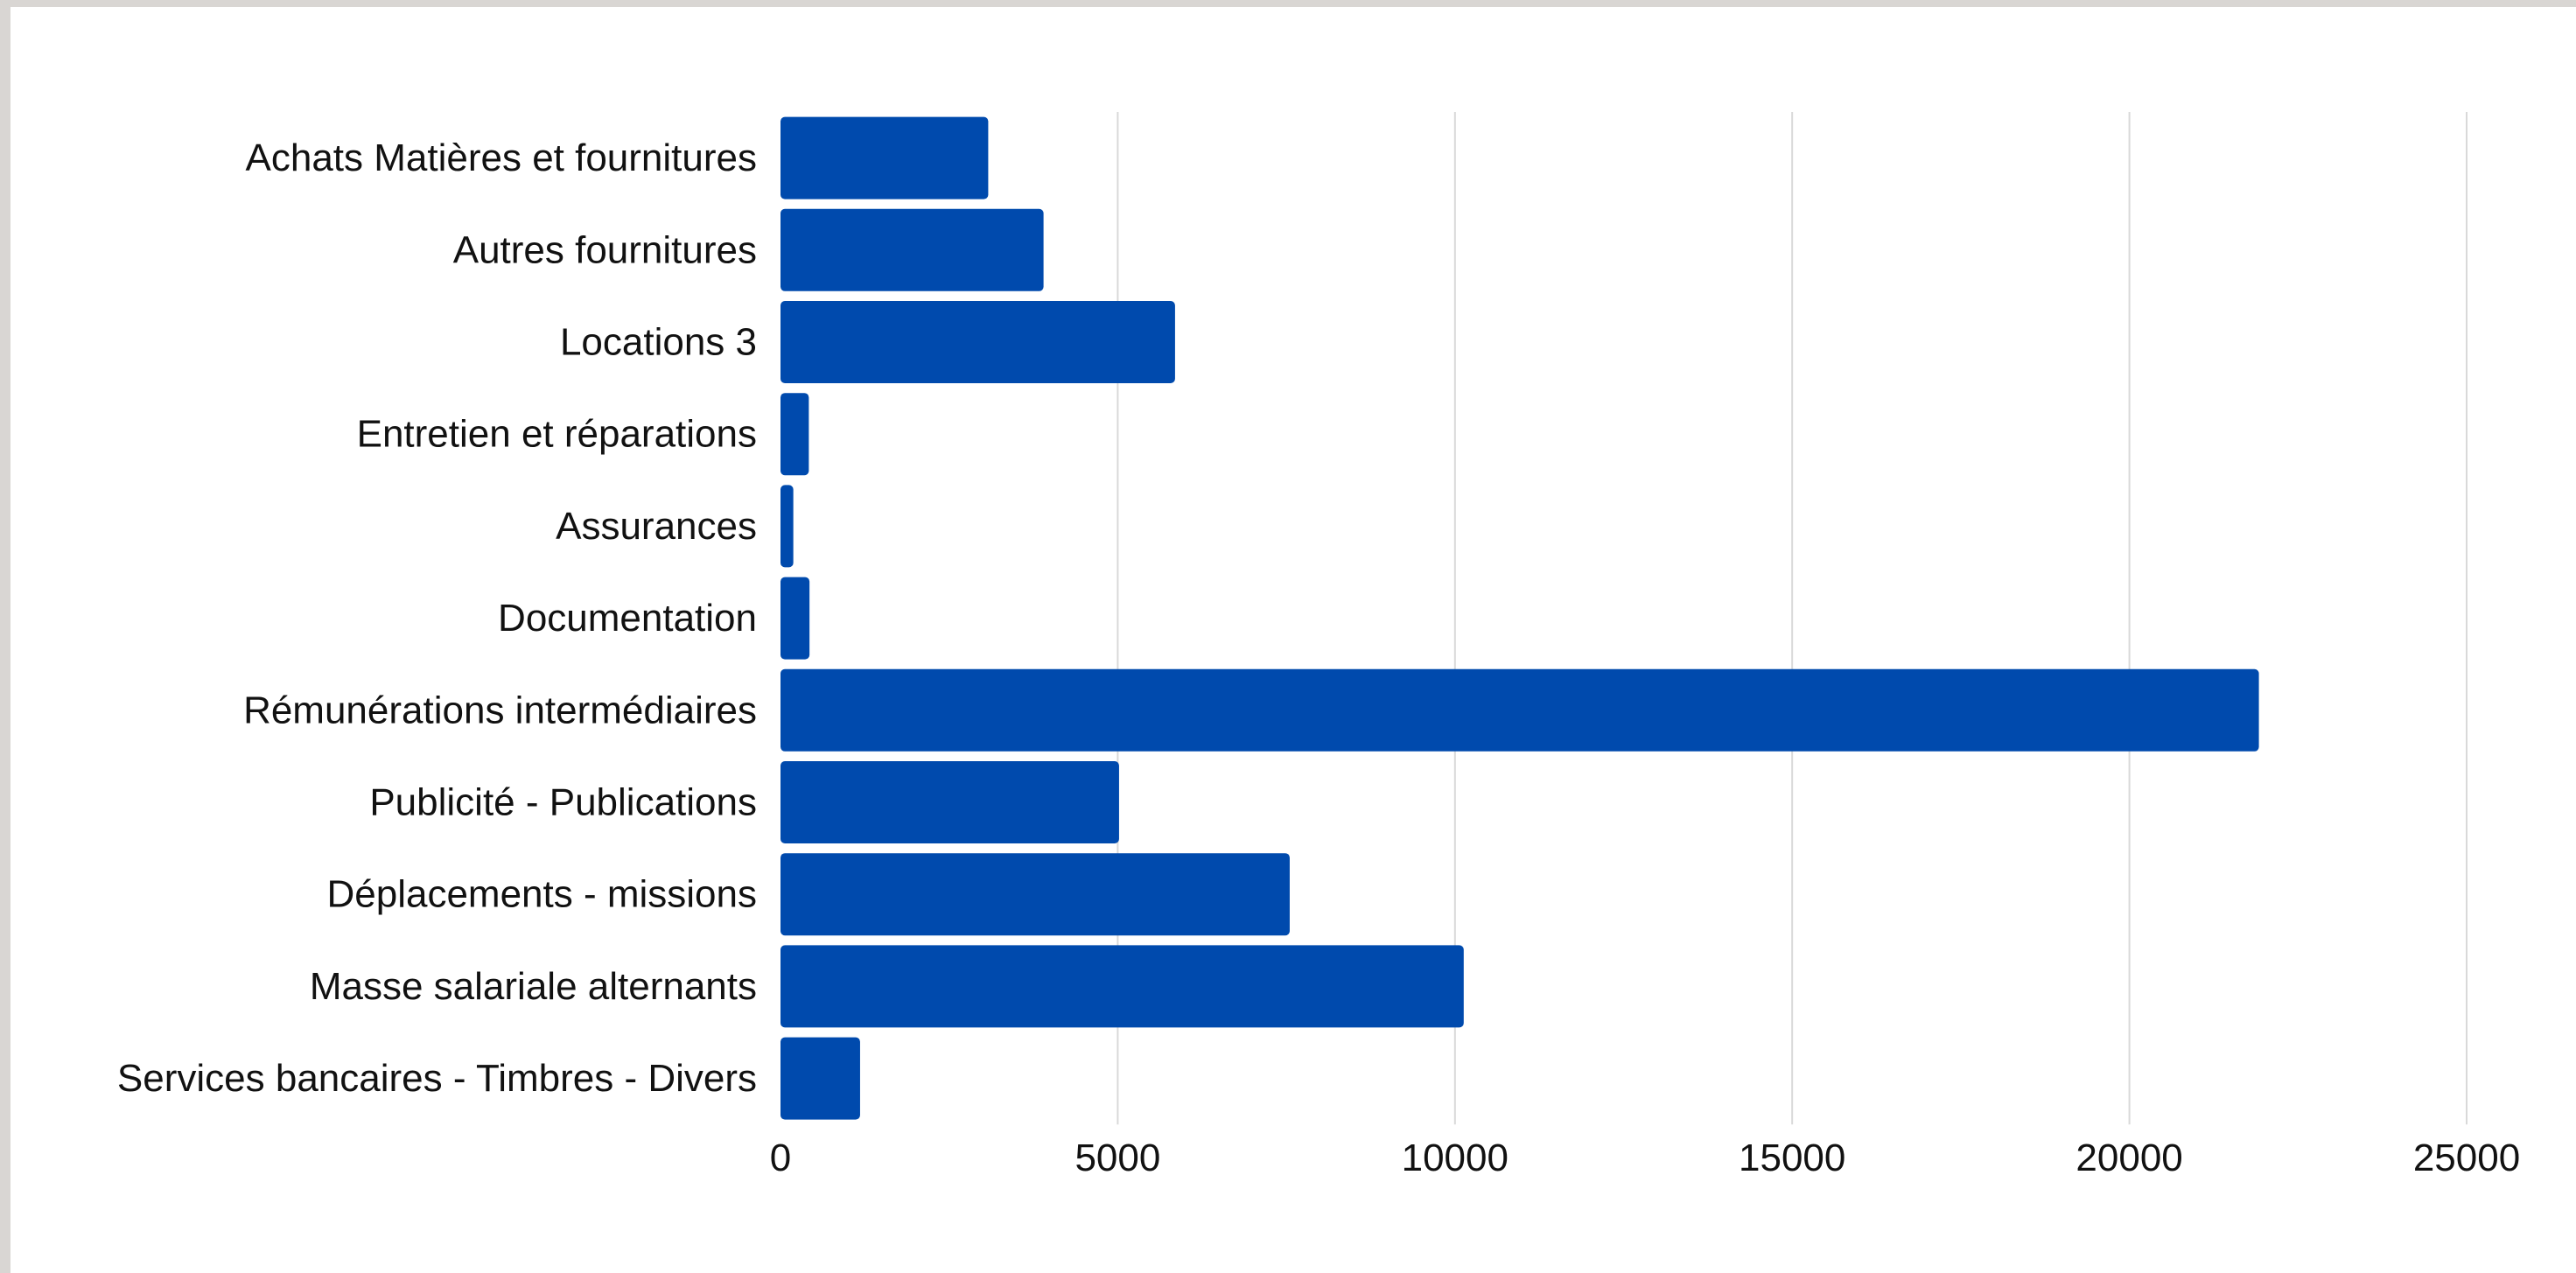 This screenshot has width=2576, height=1273. Describe the element at coordinates (1117, 1158) in the screenshot. I see `x-tick-label: 5000` at that location.